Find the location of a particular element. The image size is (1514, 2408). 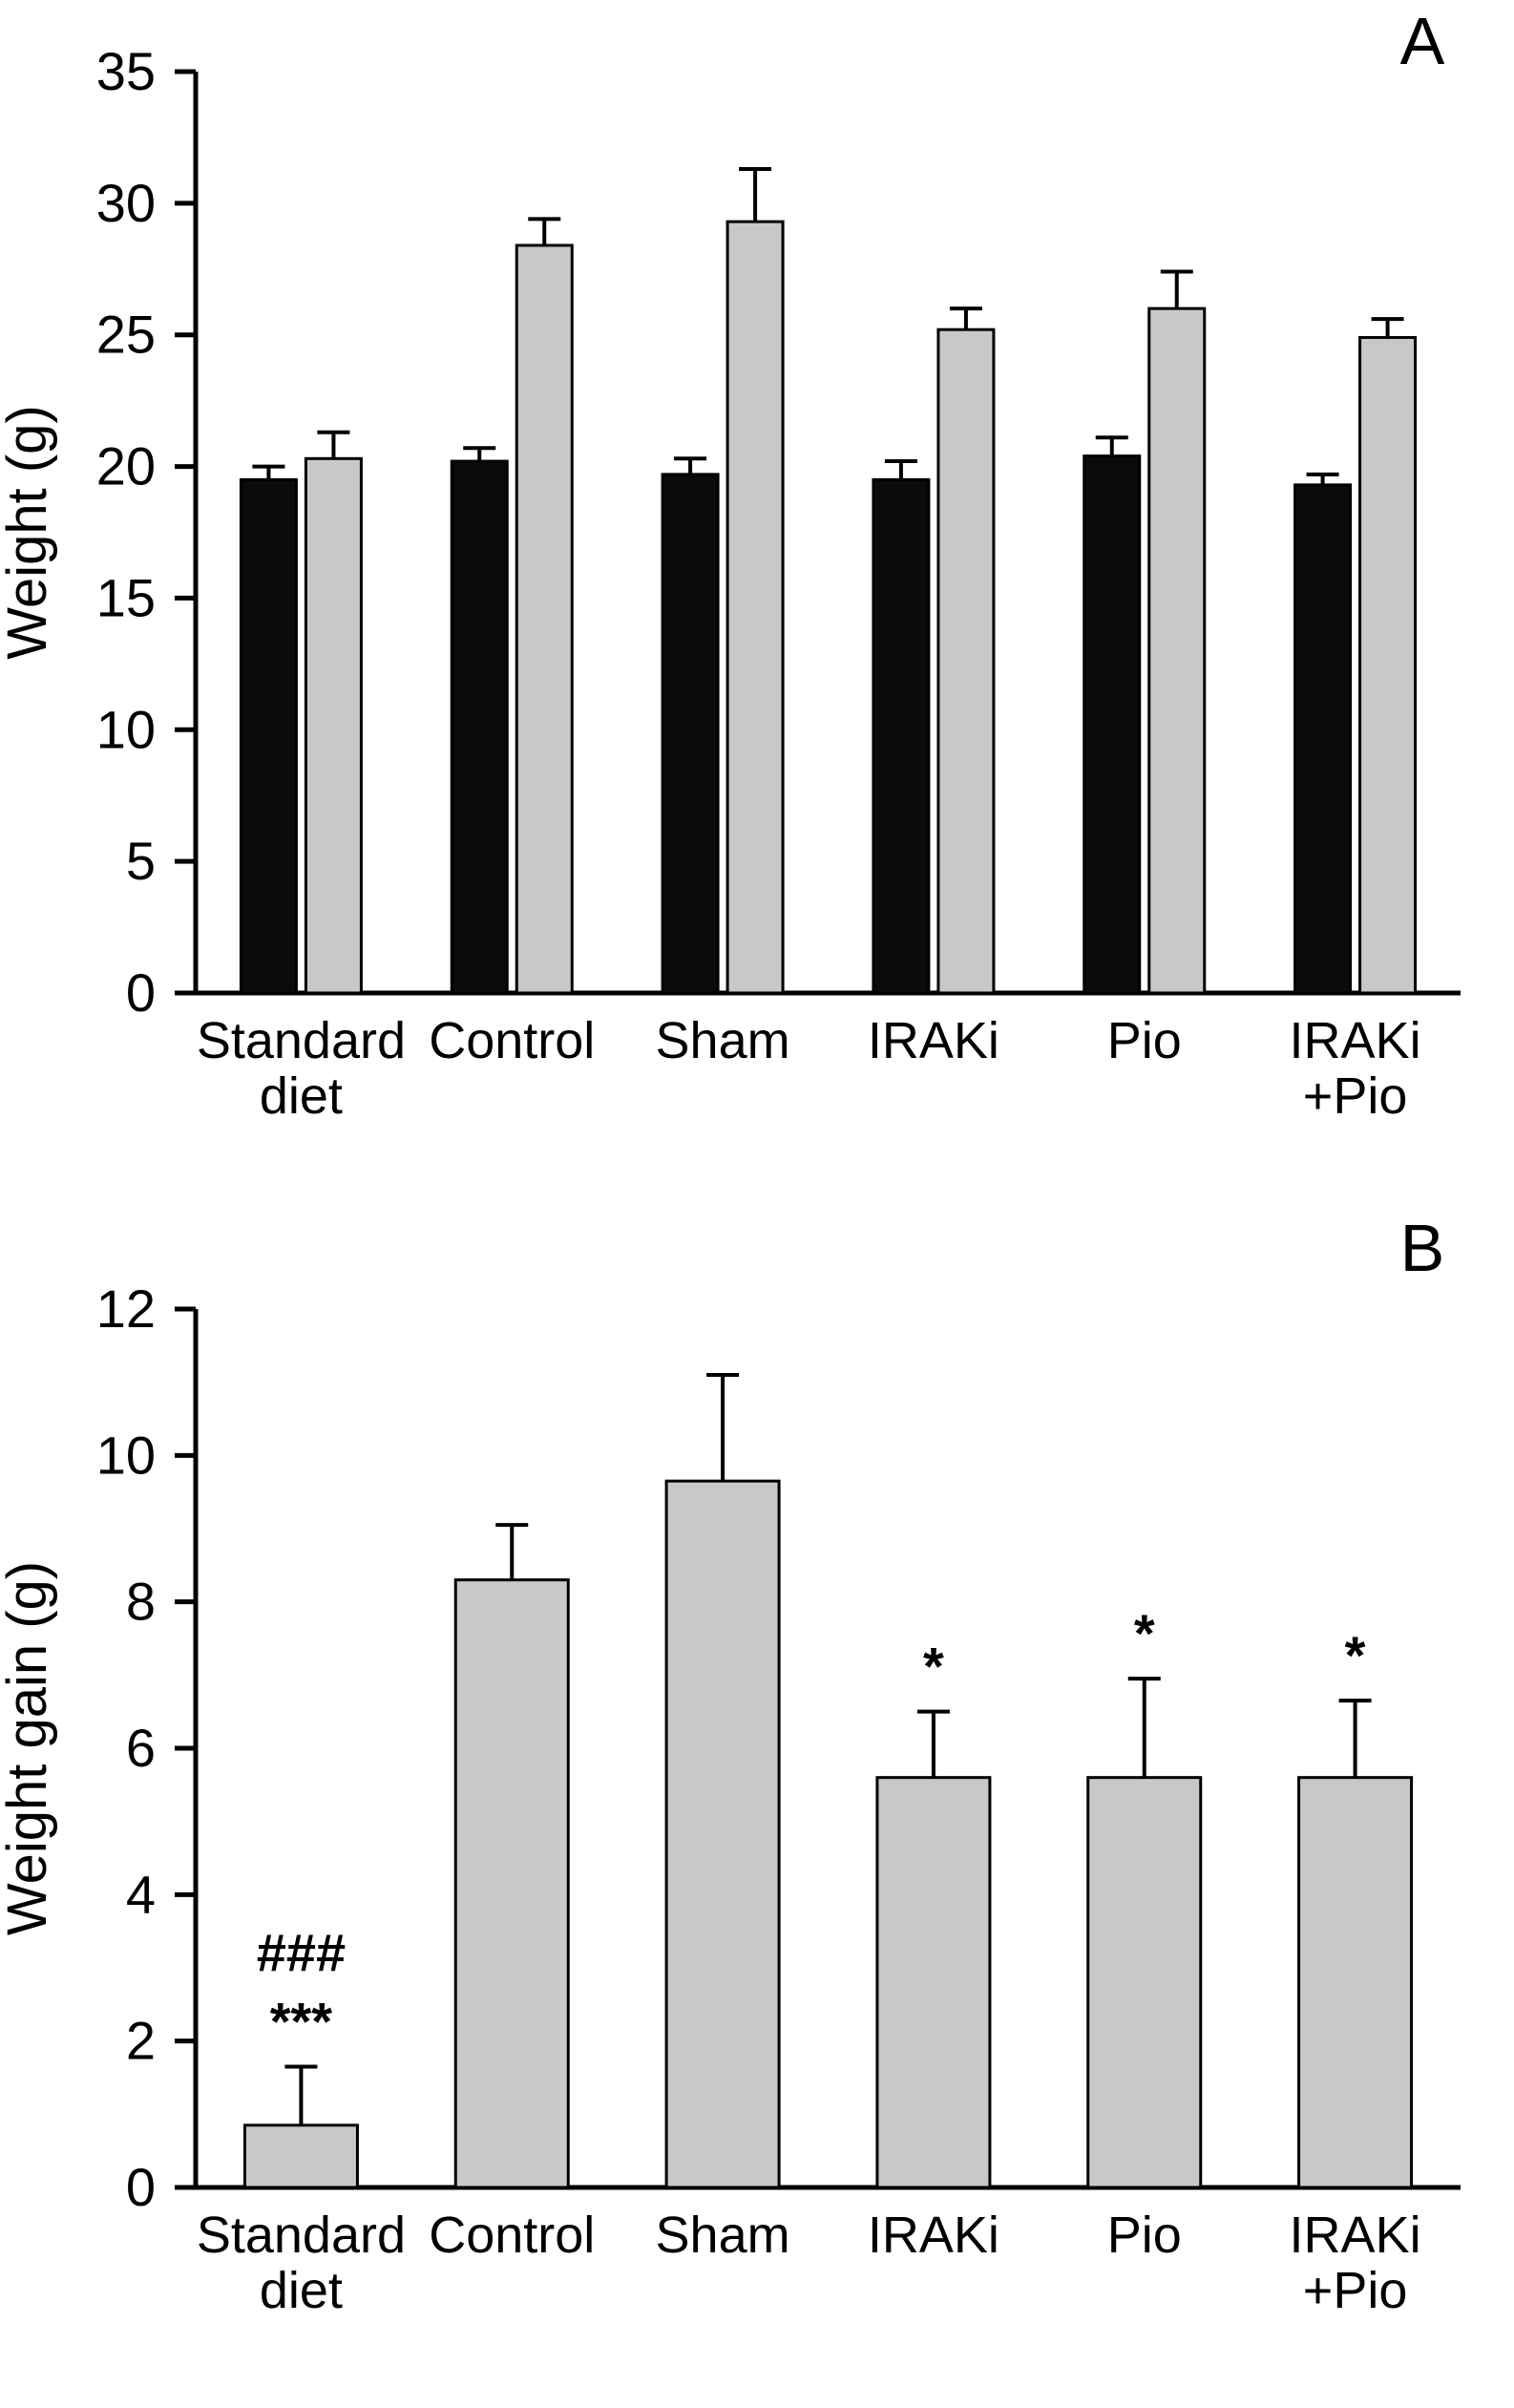

y-tick-label: 25 is located at coordinates (126, 335).